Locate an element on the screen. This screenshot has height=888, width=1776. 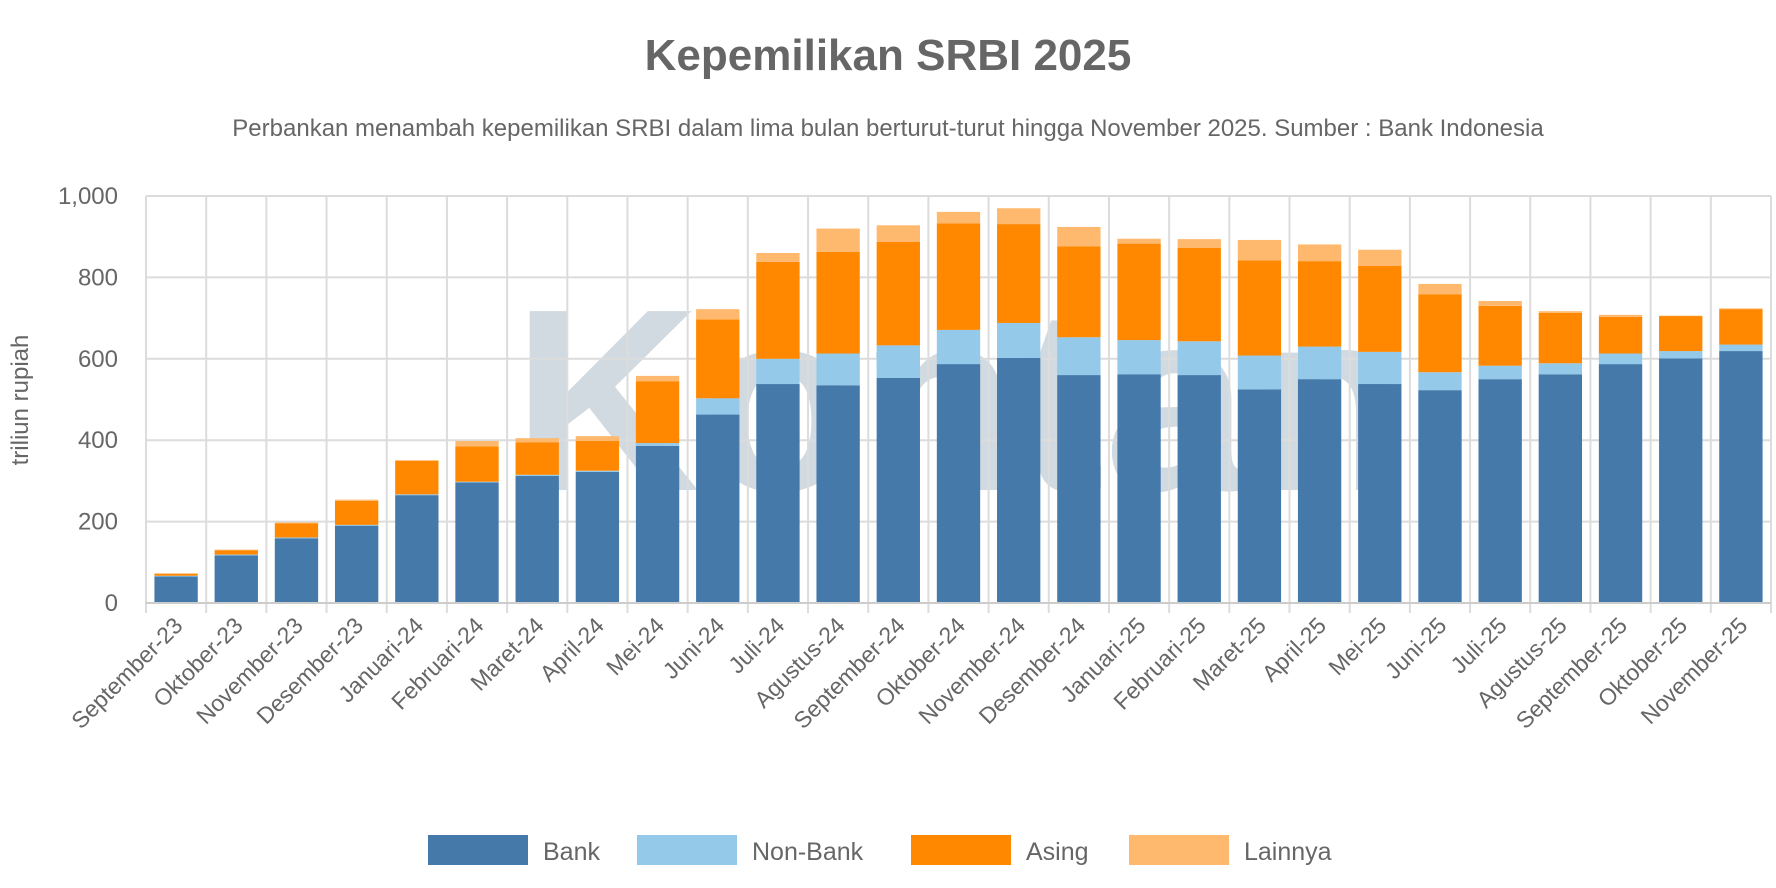
x-tick-label: Juni-25 is located at coordinates (1416, 648).